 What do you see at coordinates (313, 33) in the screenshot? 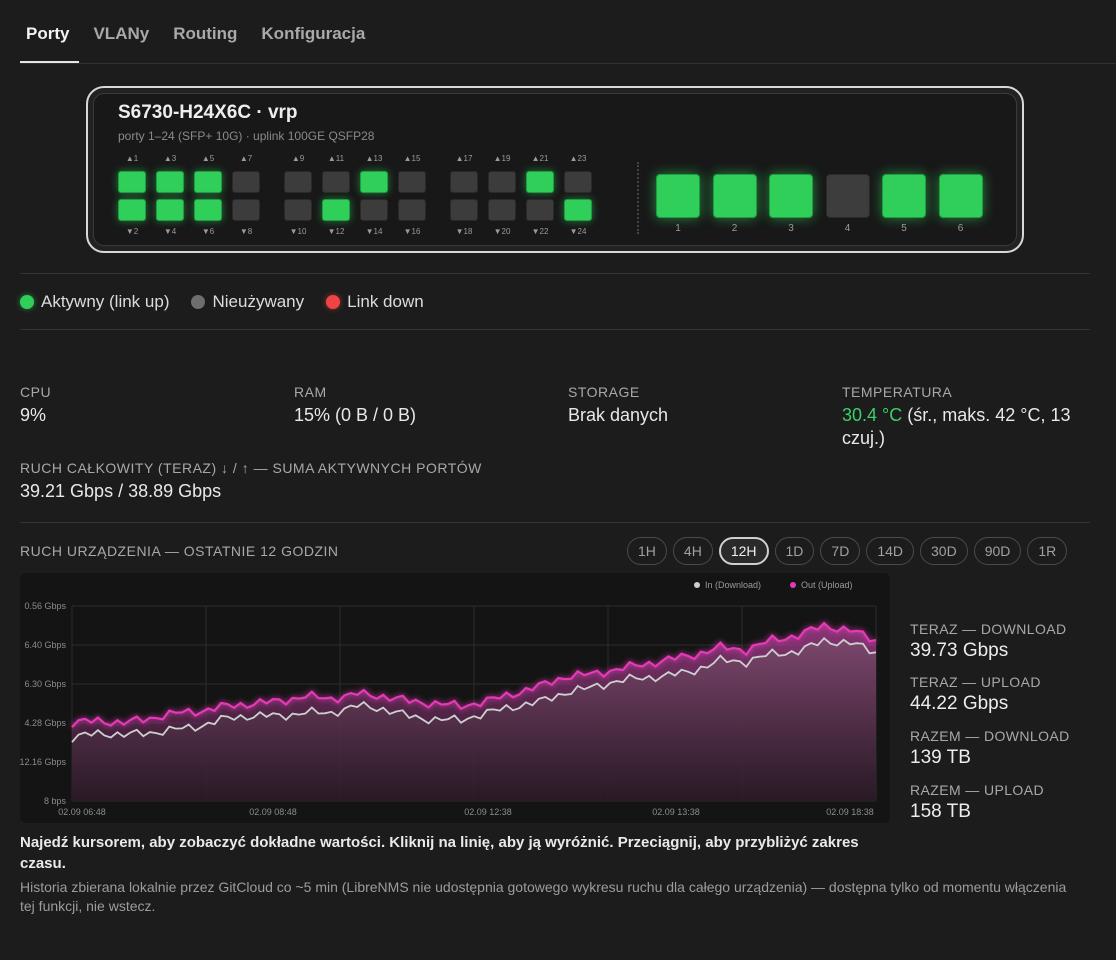
I see `tab-konfiguracja: Konfiguracja` at bounding box center [313, 33].